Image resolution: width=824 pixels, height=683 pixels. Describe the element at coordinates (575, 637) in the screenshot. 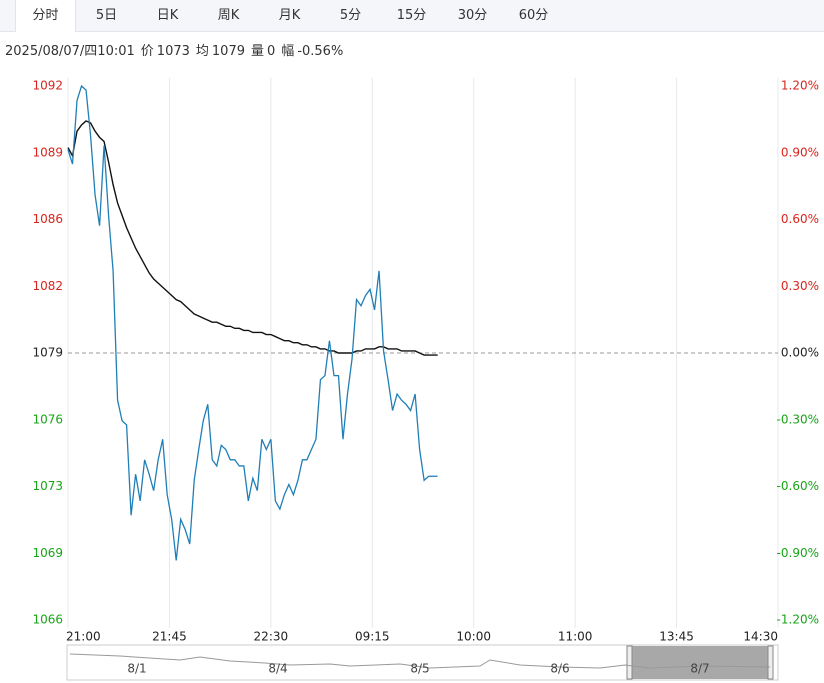

I see `x-tick-label: 11:00` at that location.